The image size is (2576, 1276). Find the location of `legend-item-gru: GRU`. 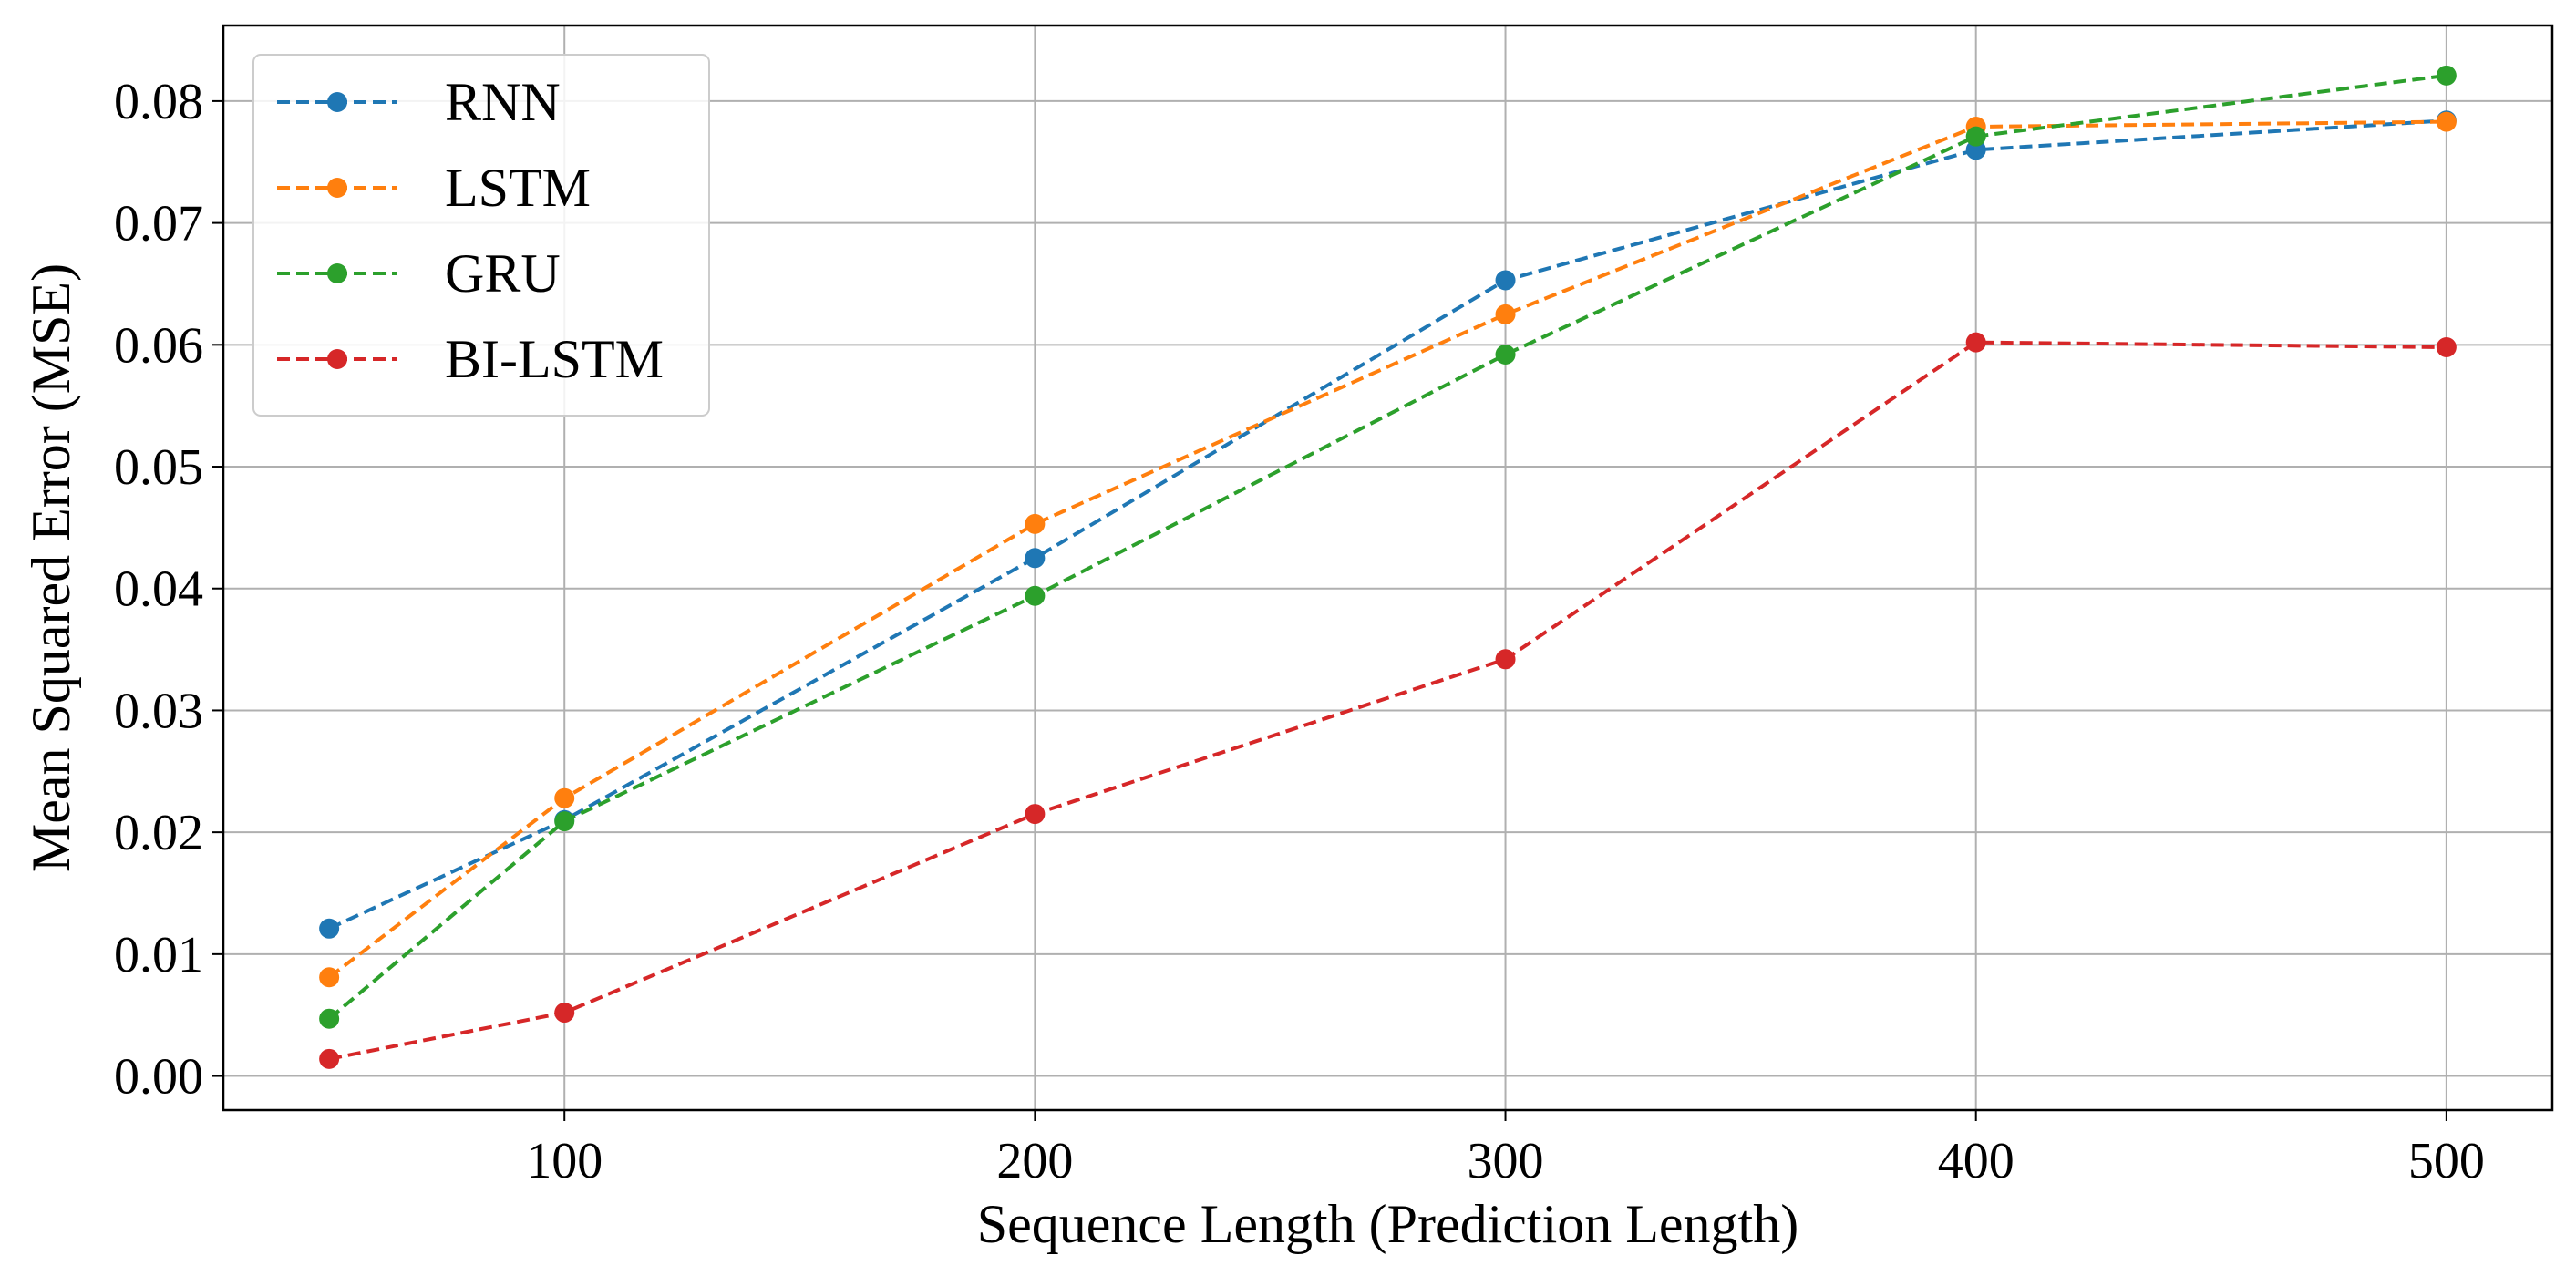

legend-item-gru: GRU is located at coordinates (419, 273).